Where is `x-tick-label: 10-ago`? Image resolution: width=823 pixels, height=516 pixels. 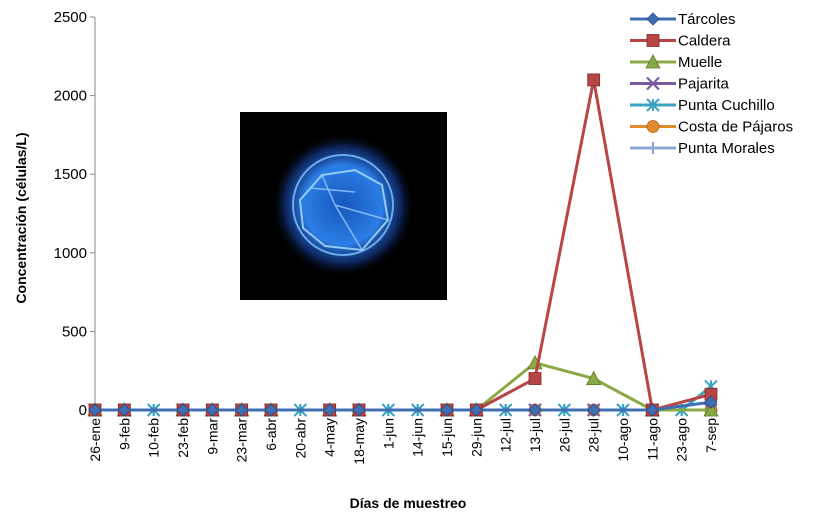 x-tick-label: 10-ago is located at coordinates (623, 440).